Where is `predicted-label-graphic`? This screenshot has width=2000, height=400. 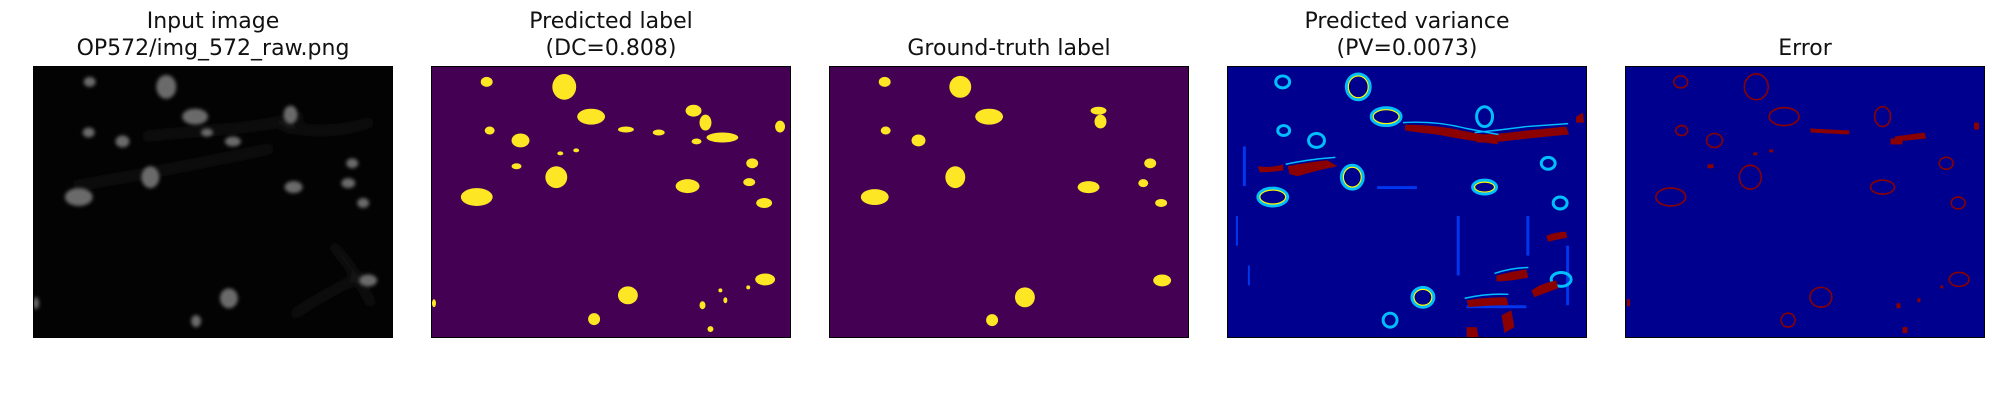
predicted-label-graphic is located at coordinates (611, 202).